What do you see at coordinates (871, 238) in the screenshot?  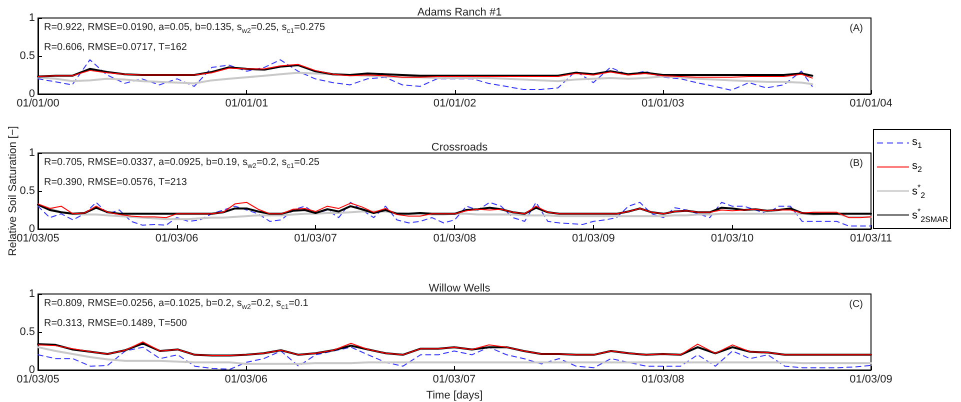 I see `x-tick-label: 01/03/11` at bounding box center [871, 238].